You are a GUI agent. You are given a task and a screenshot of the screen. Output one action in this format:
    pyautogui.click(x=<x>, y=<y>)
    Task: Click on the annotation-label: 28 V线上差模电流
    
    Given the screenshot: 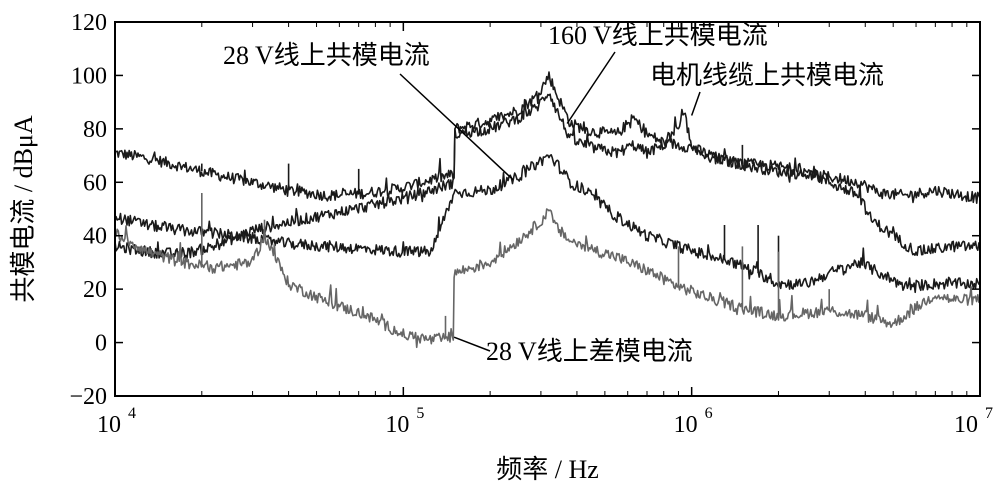 What is the action you would take?
    pyautogui.click(x=589, y=351)
    